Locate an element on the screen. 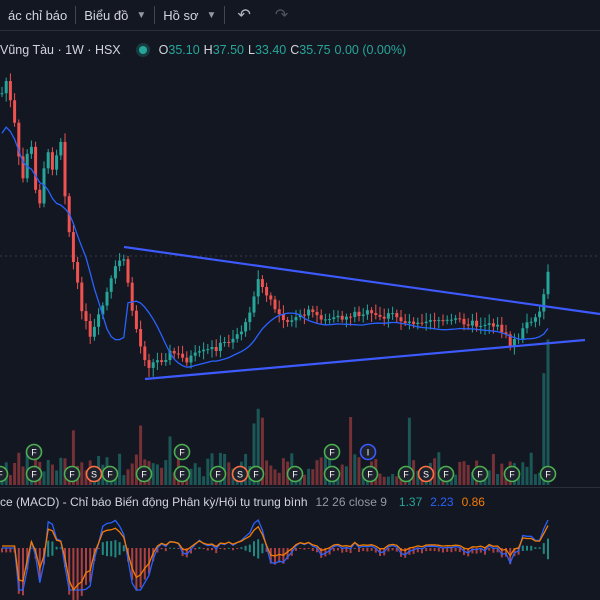 This screenshot has width=600, height=600. histogram-value: 0.86 is located at coordinates (473, 502).